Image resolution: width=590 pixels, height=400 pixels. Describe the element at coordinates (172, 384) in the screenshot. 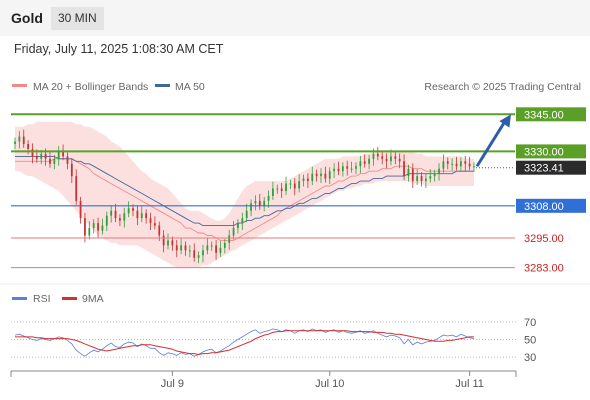

I see `time-tick-label: Jul 9` at that location.